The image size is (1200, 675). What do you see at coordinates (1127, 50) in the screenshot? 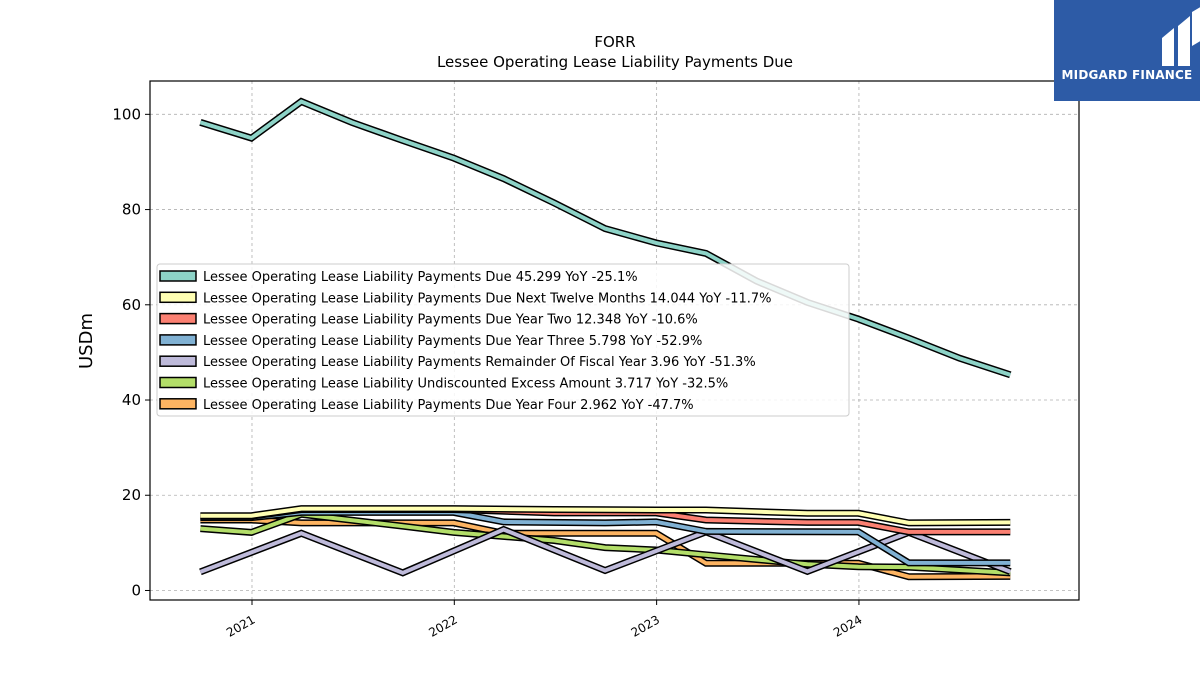
I see `brand-logo: MIDGARD FINANCE` at bounding box center [1127, 50].